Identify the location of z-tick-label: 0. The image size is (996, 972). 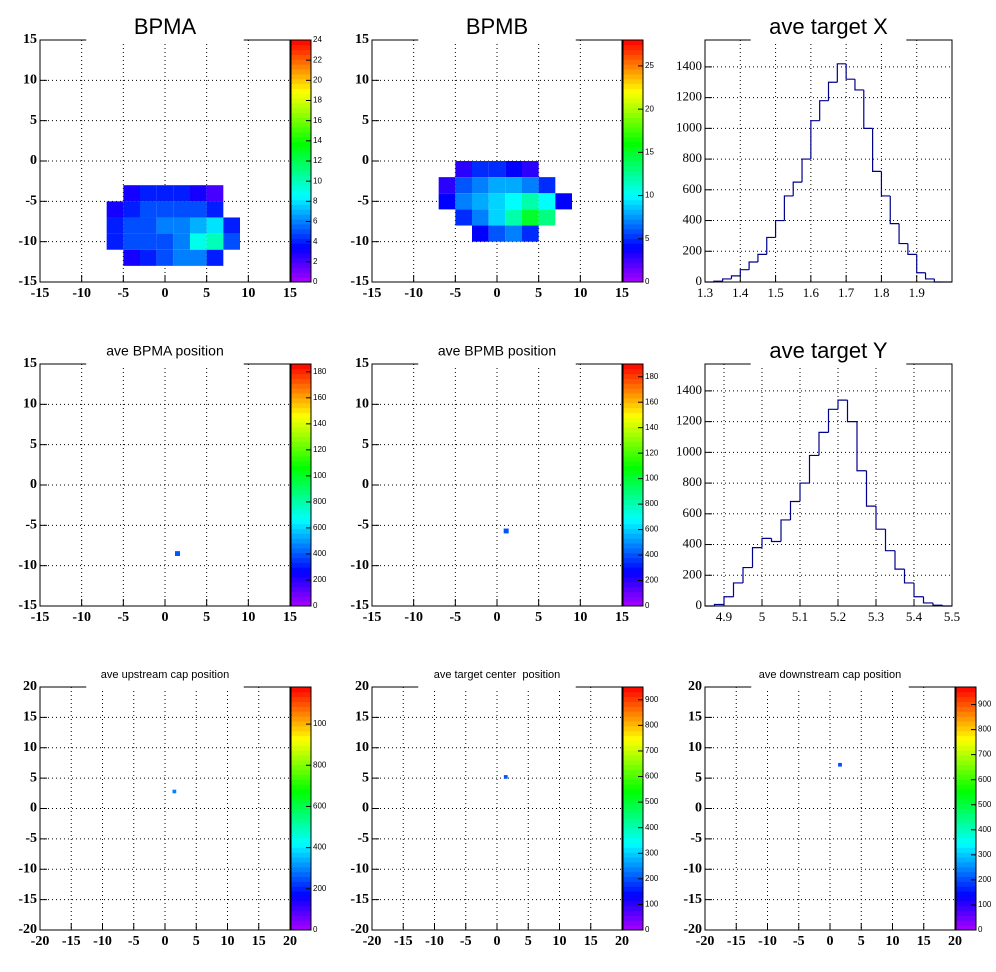
(647, 929).